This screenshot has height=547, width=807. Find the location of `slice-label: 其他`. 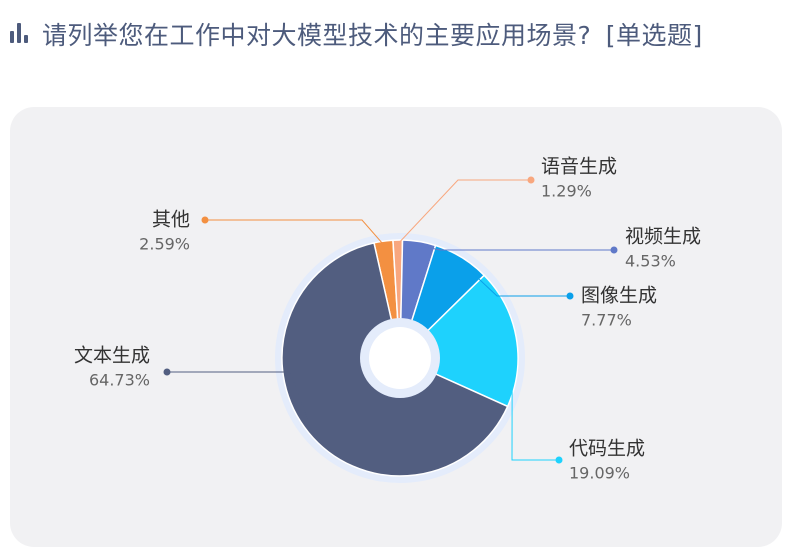

slice-label: 其他 is located at coordinates (171, 220).